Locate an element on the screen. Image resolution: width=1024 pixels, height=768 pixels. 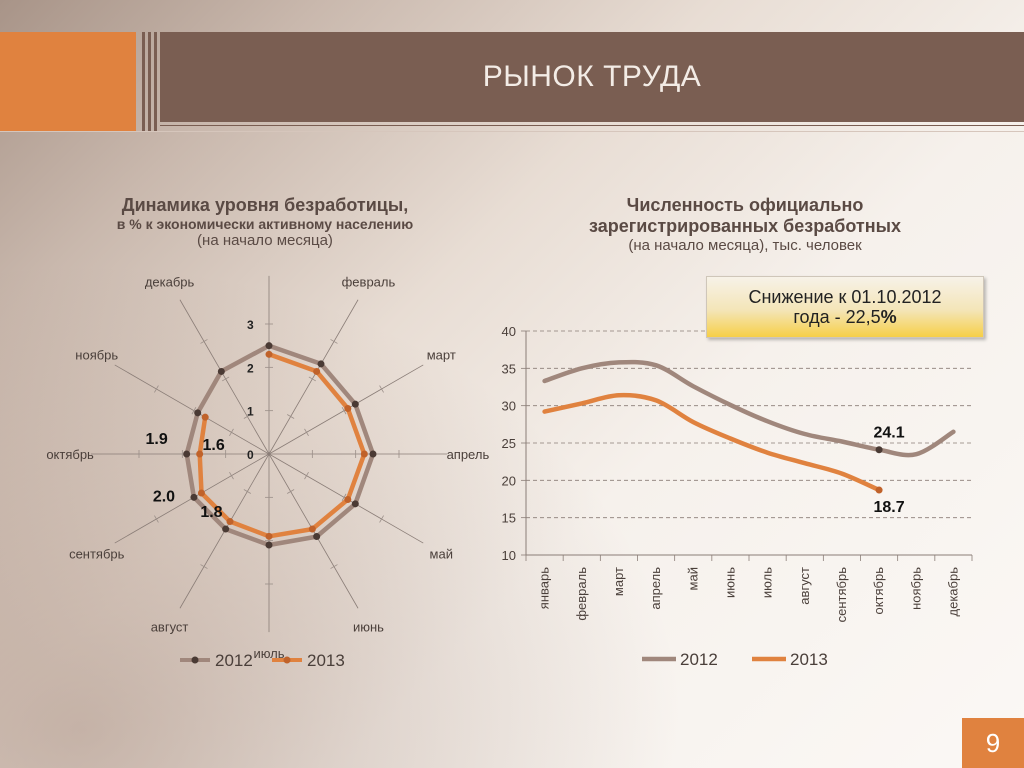
radar-data-label: 1.6 is located at coordinates (214, 445).